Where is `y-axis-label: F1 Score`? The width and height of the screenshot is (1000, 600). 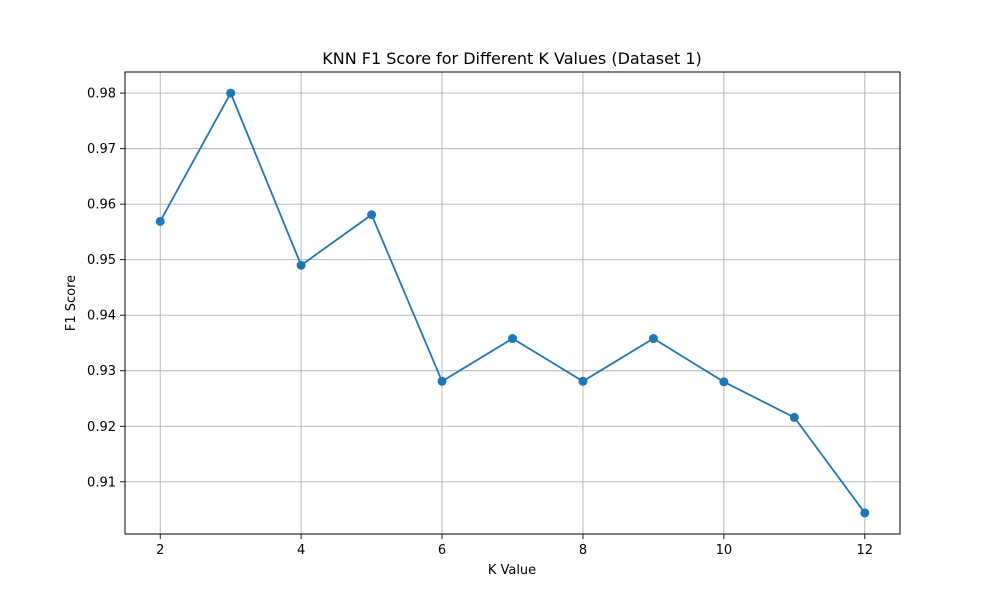
y-axis-label: F1 Score is located at coordinates (71, 303).